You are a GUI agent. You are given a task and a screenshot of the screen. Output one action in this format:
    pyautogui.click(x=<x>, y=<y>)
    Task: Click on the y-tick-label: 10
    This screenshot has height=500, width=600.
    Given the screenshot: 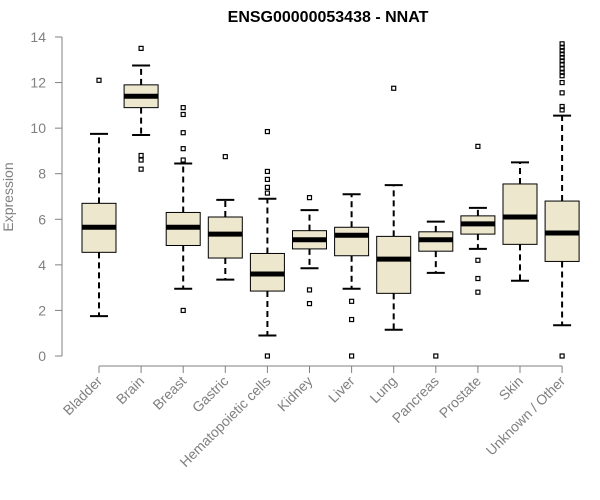 What is the action you would take?
    pyautogui.click(x=38, y=128)
    